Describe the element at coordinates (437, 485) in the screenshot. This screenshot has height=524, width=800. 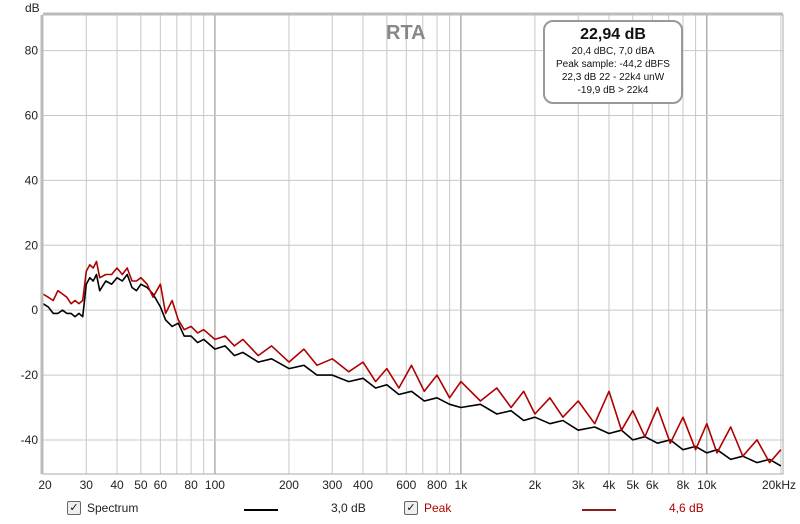
I see `x-tick-label: 800` at that location.